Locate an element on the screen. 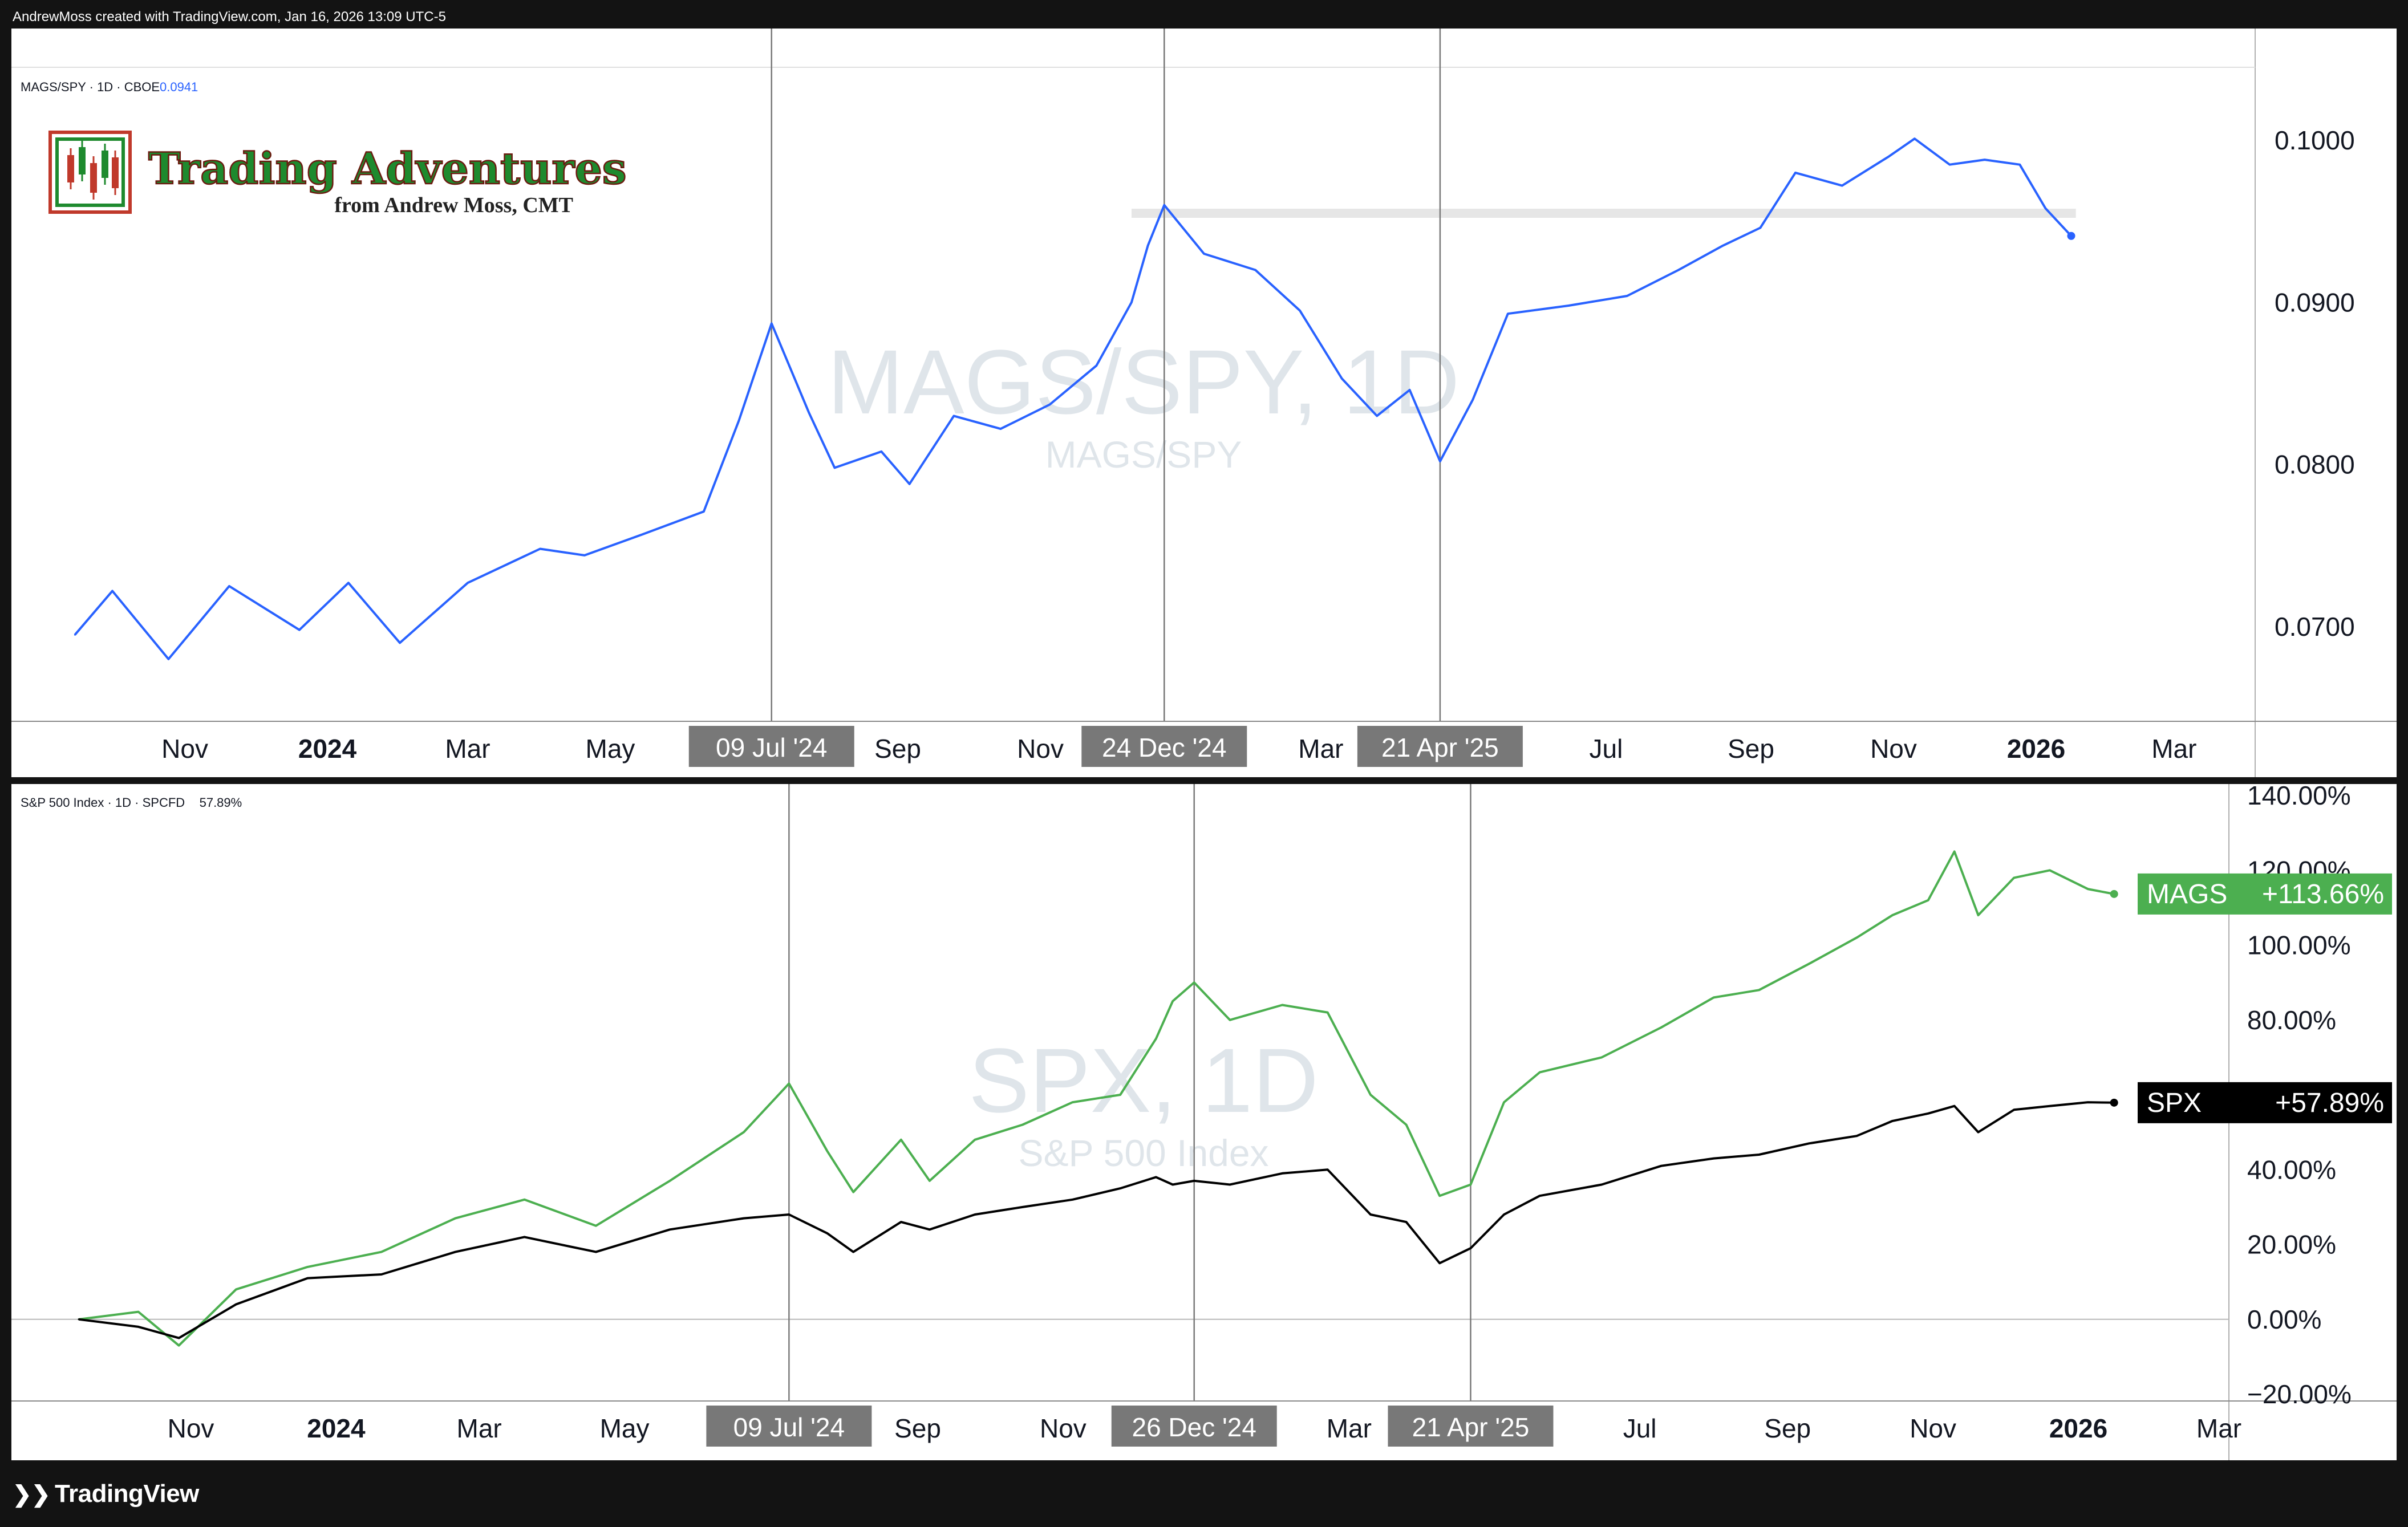 The width and height of the screenshot is (2408, 1527). spx-last-value-badge is located at coordinates (2265, 1102).